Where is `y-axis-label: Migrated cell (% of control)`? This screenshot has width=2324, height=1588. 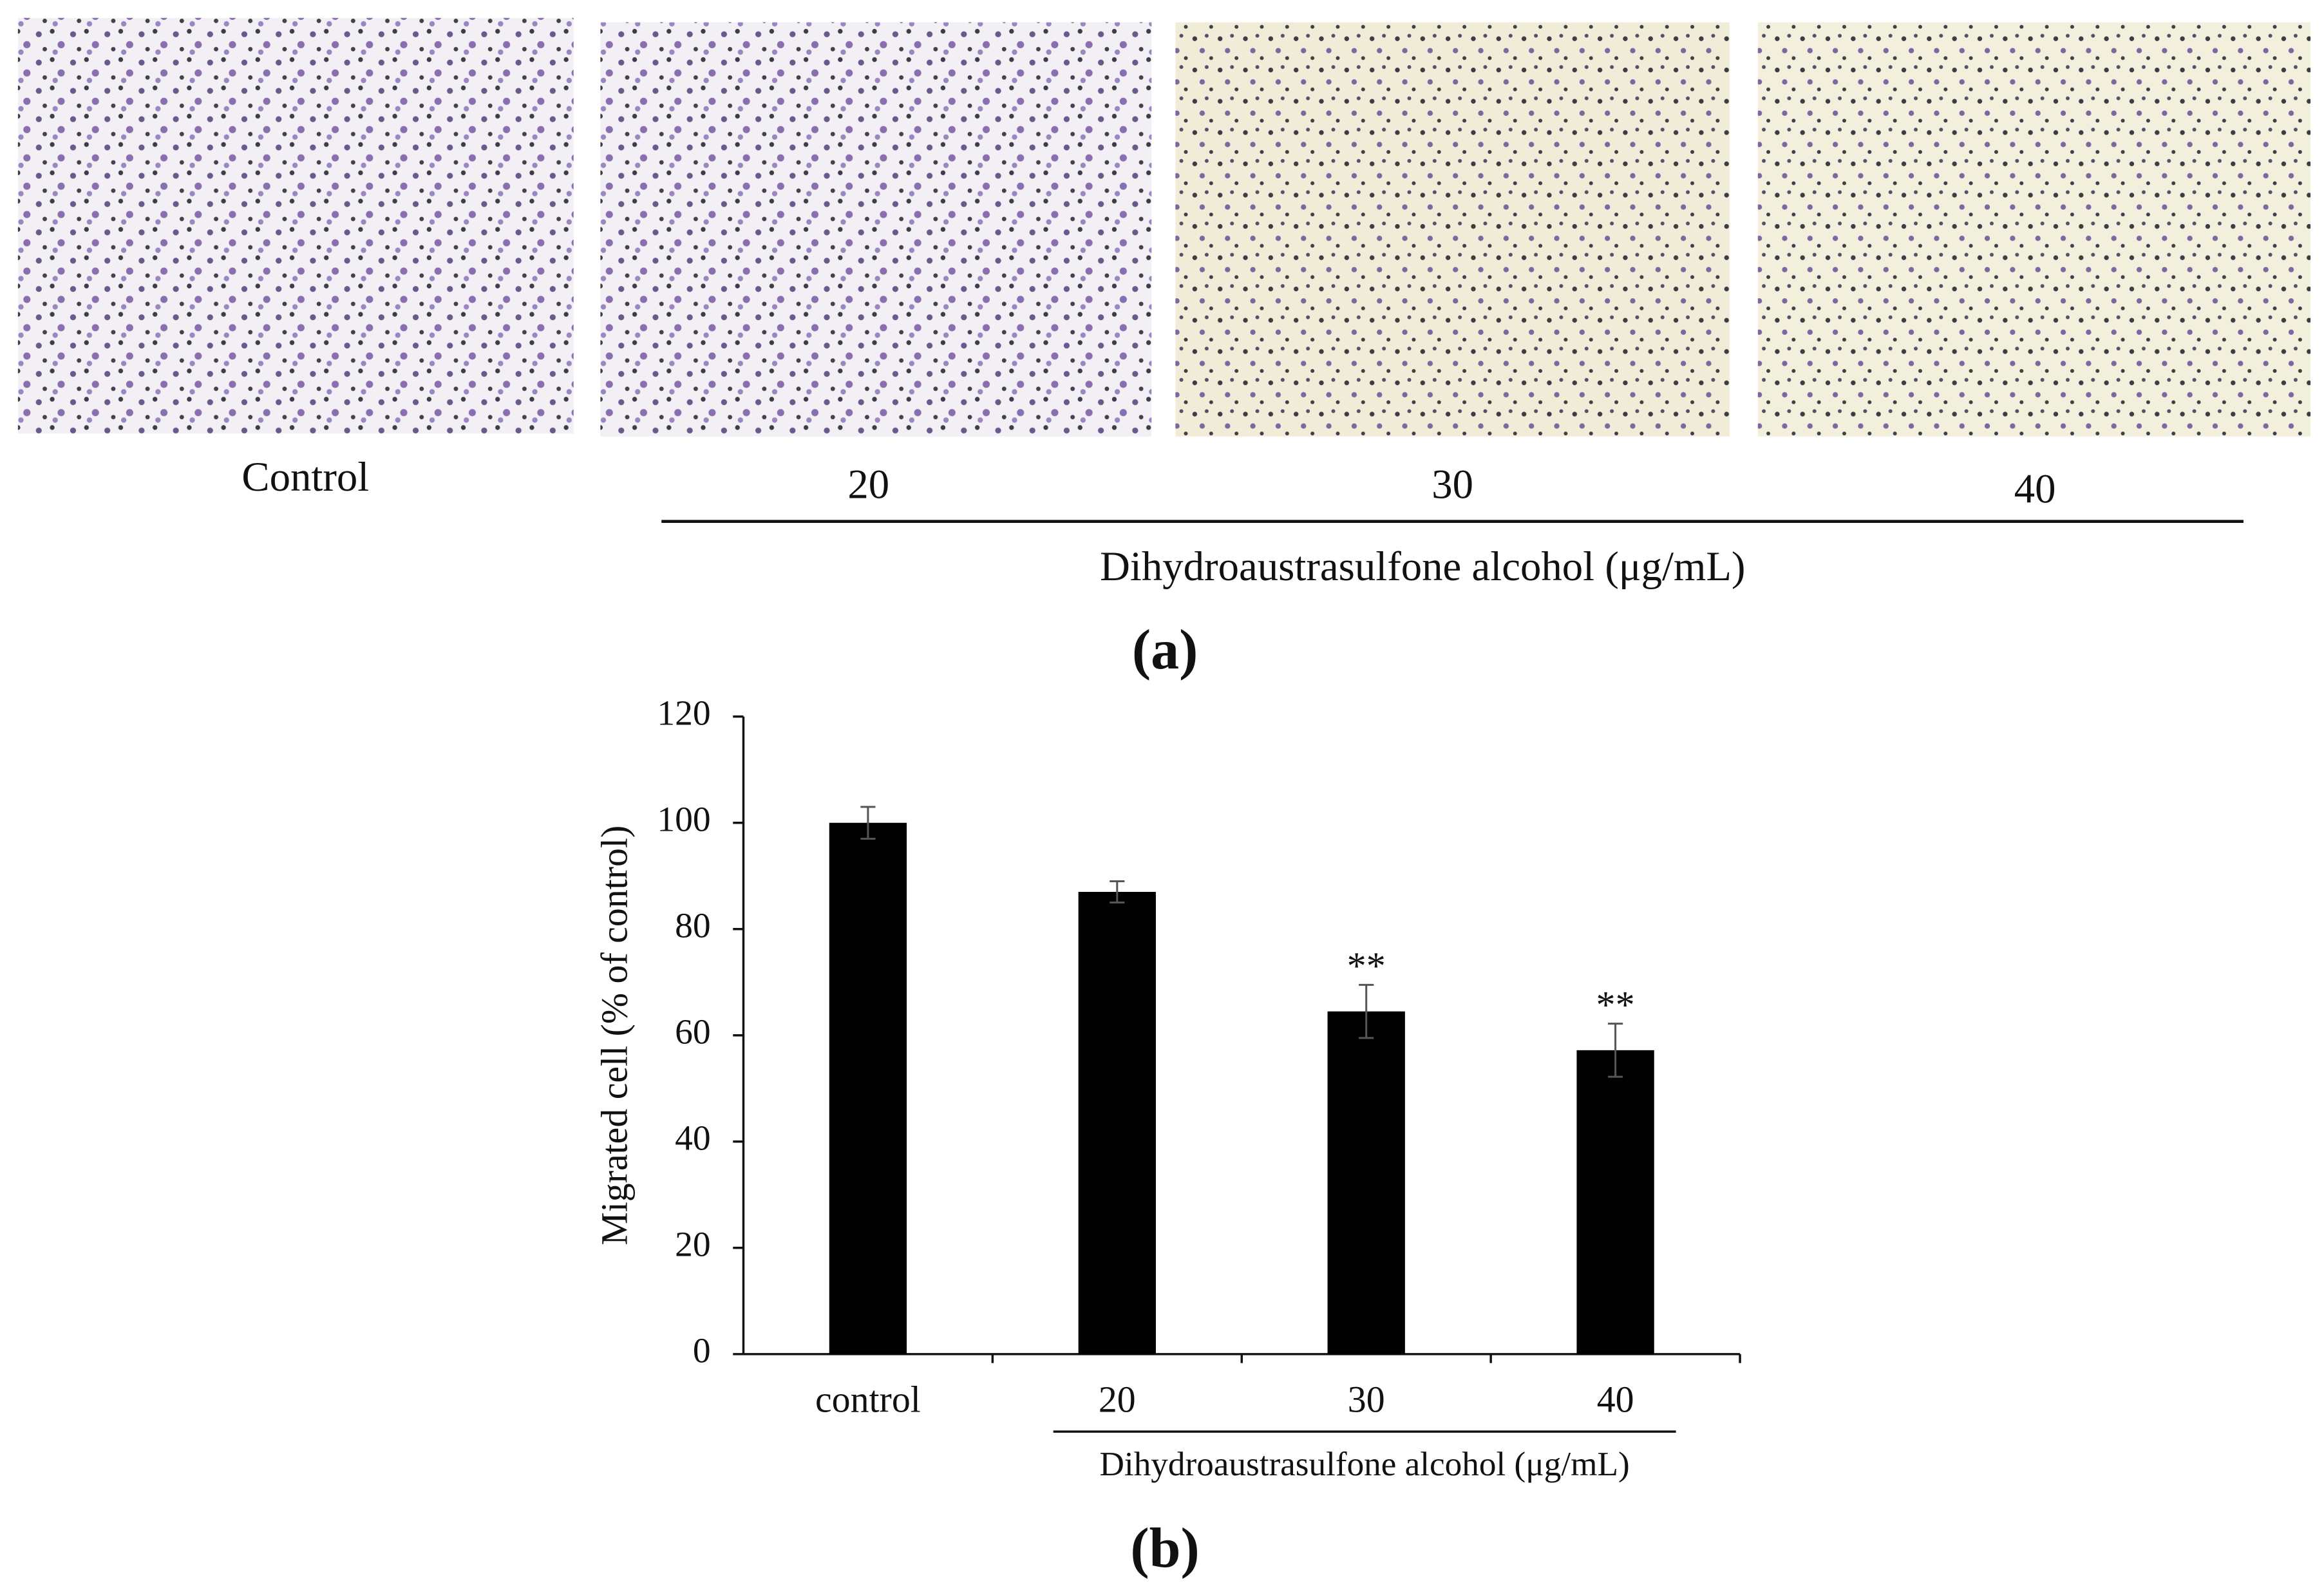
y-axis-label: Migrated cell (% of control) is located at coordinates (614, 1035).